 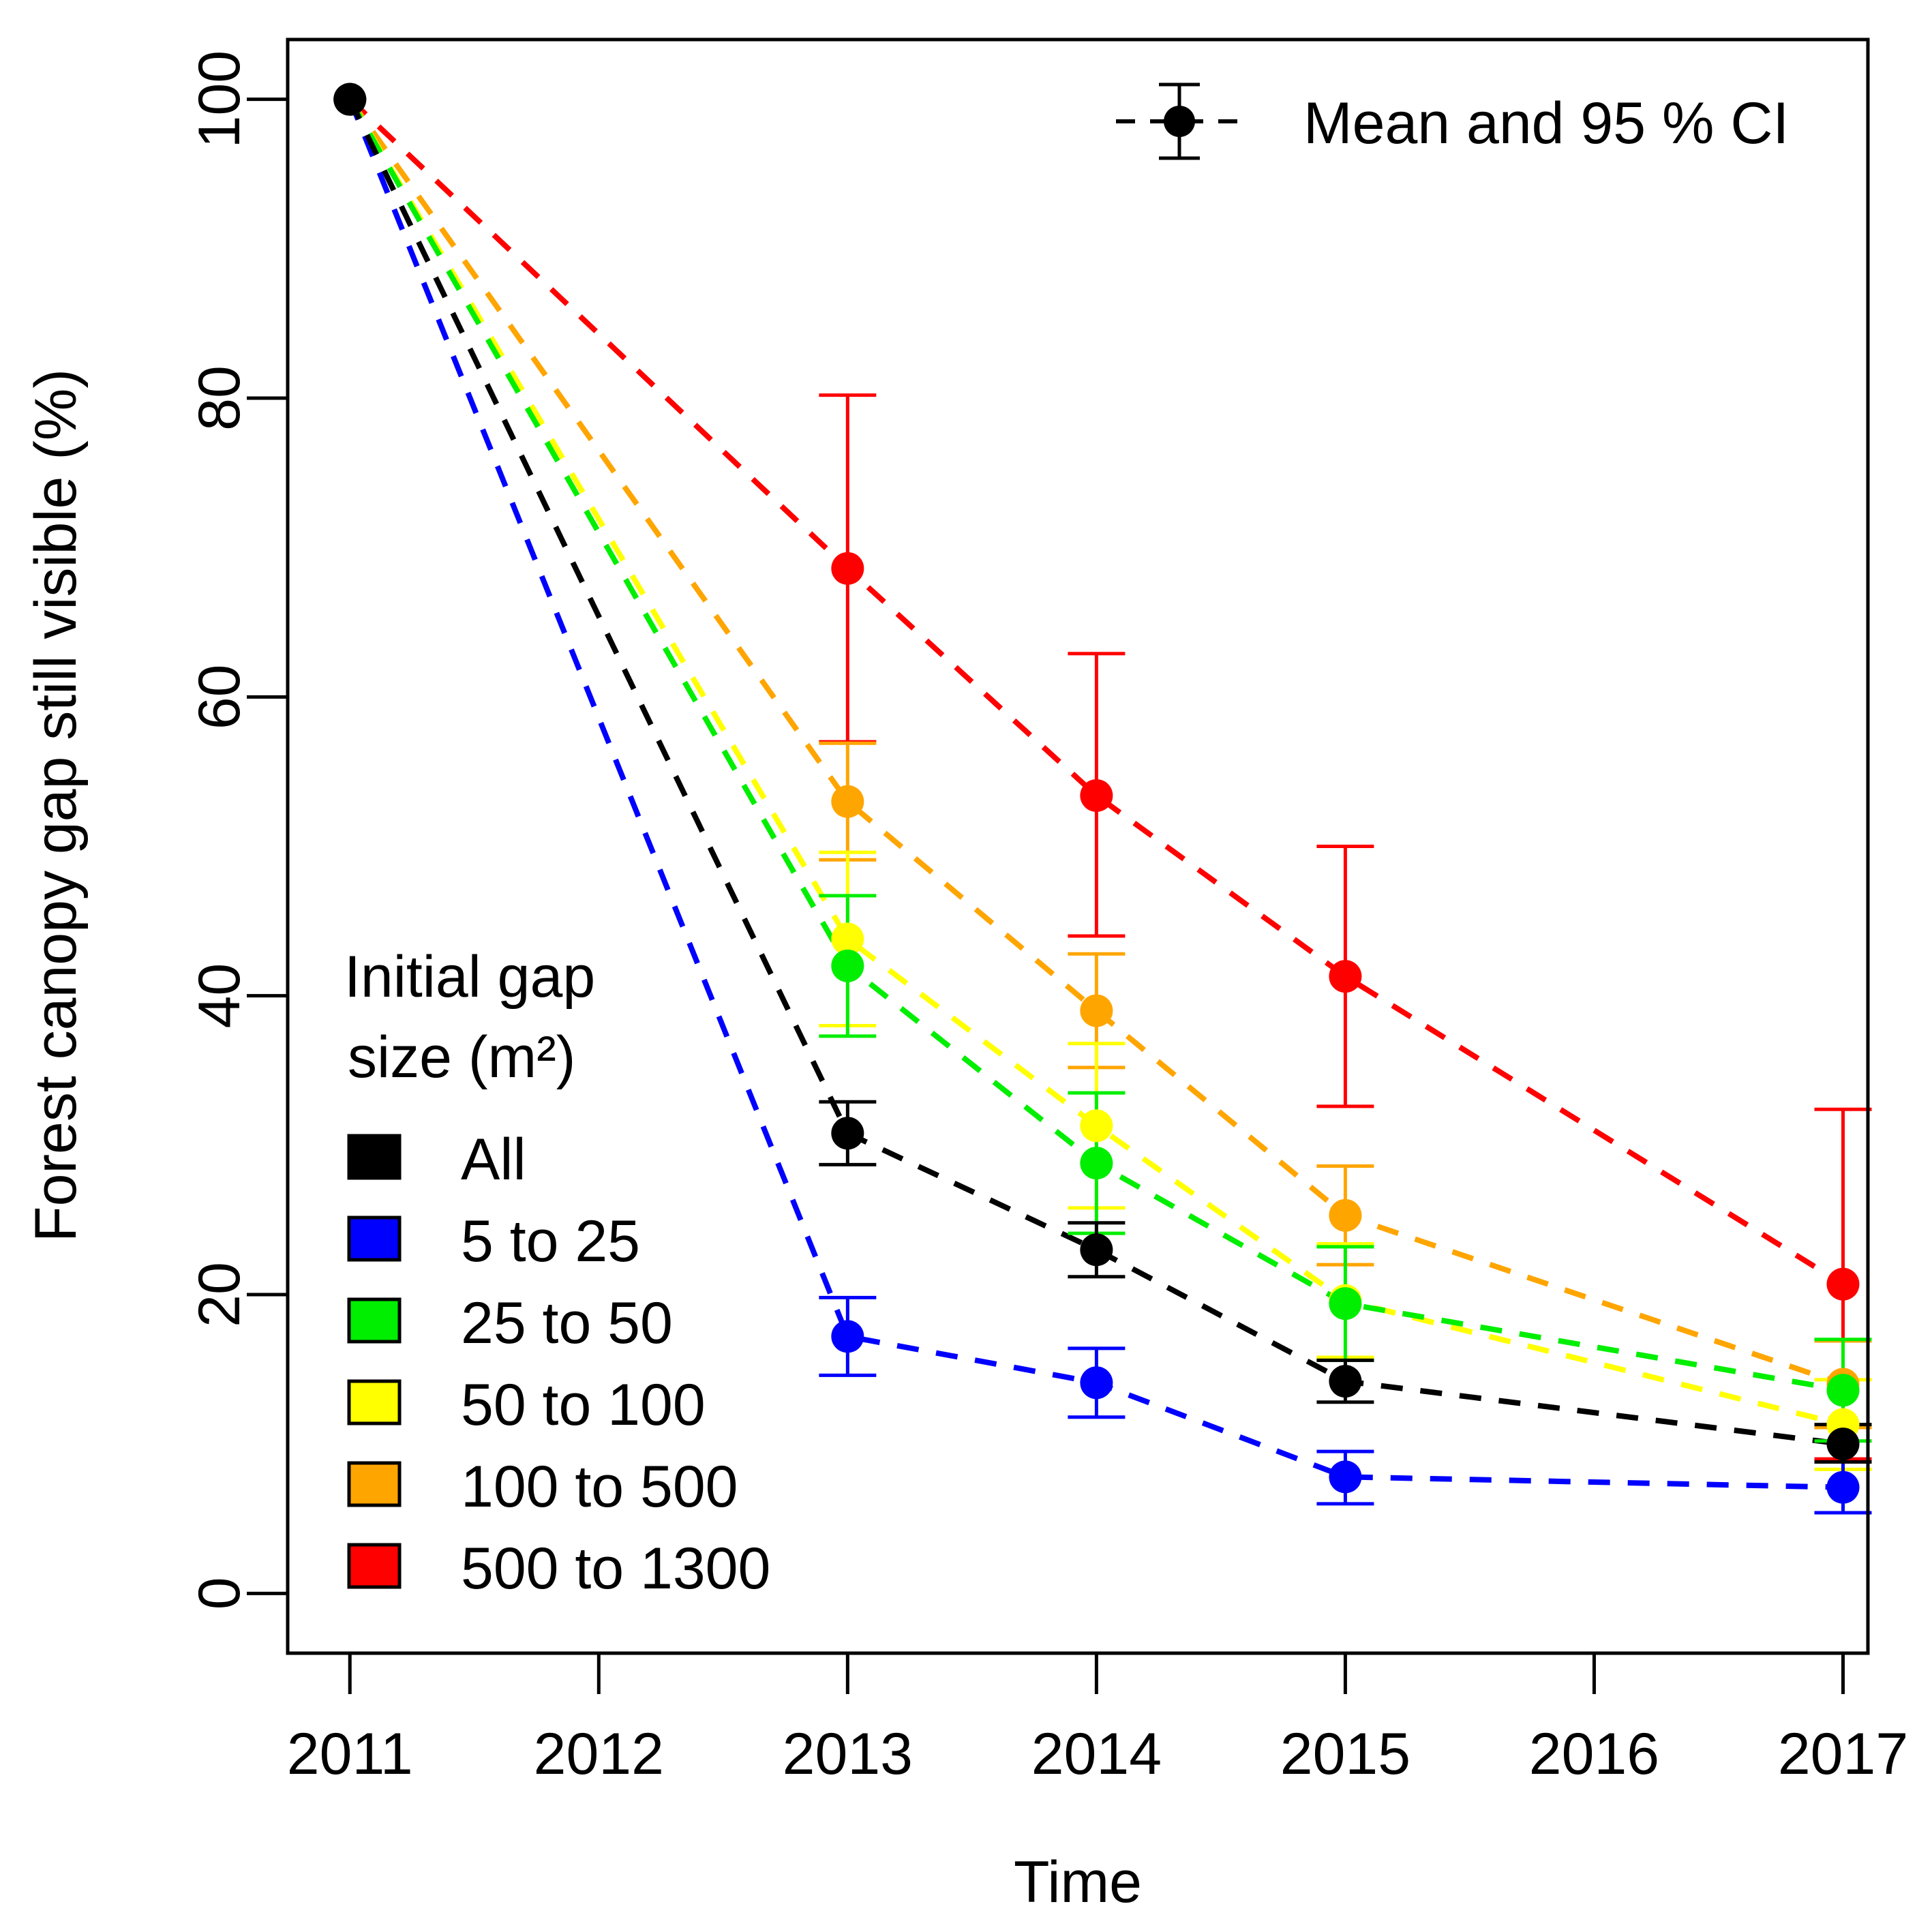 What do you see at coordinates (220, 1593) in the screenshot?
I see `y-tick-label-0: 0` at bounding box center [220, 1593].